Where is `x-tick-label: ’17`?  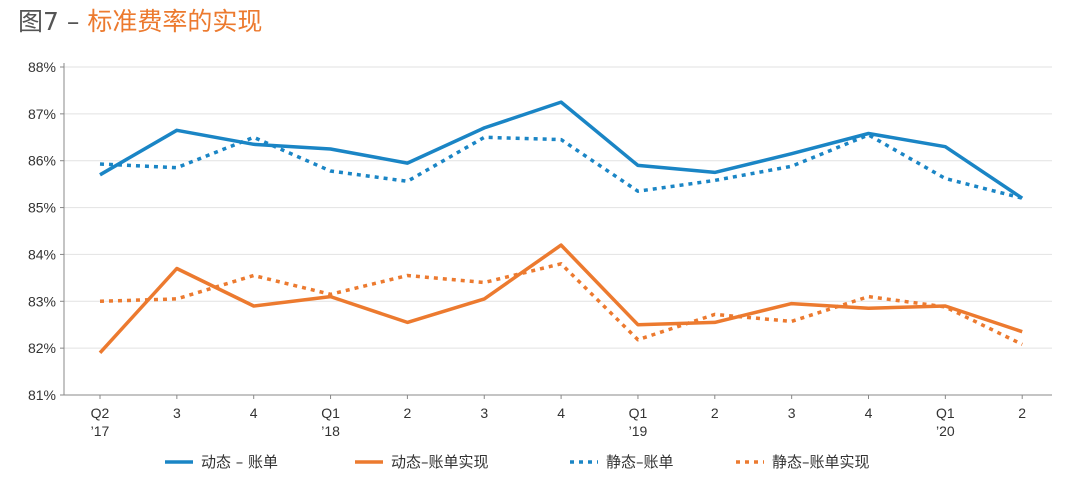 x-tick-label: ’17 is located at coordinates (100, 431).